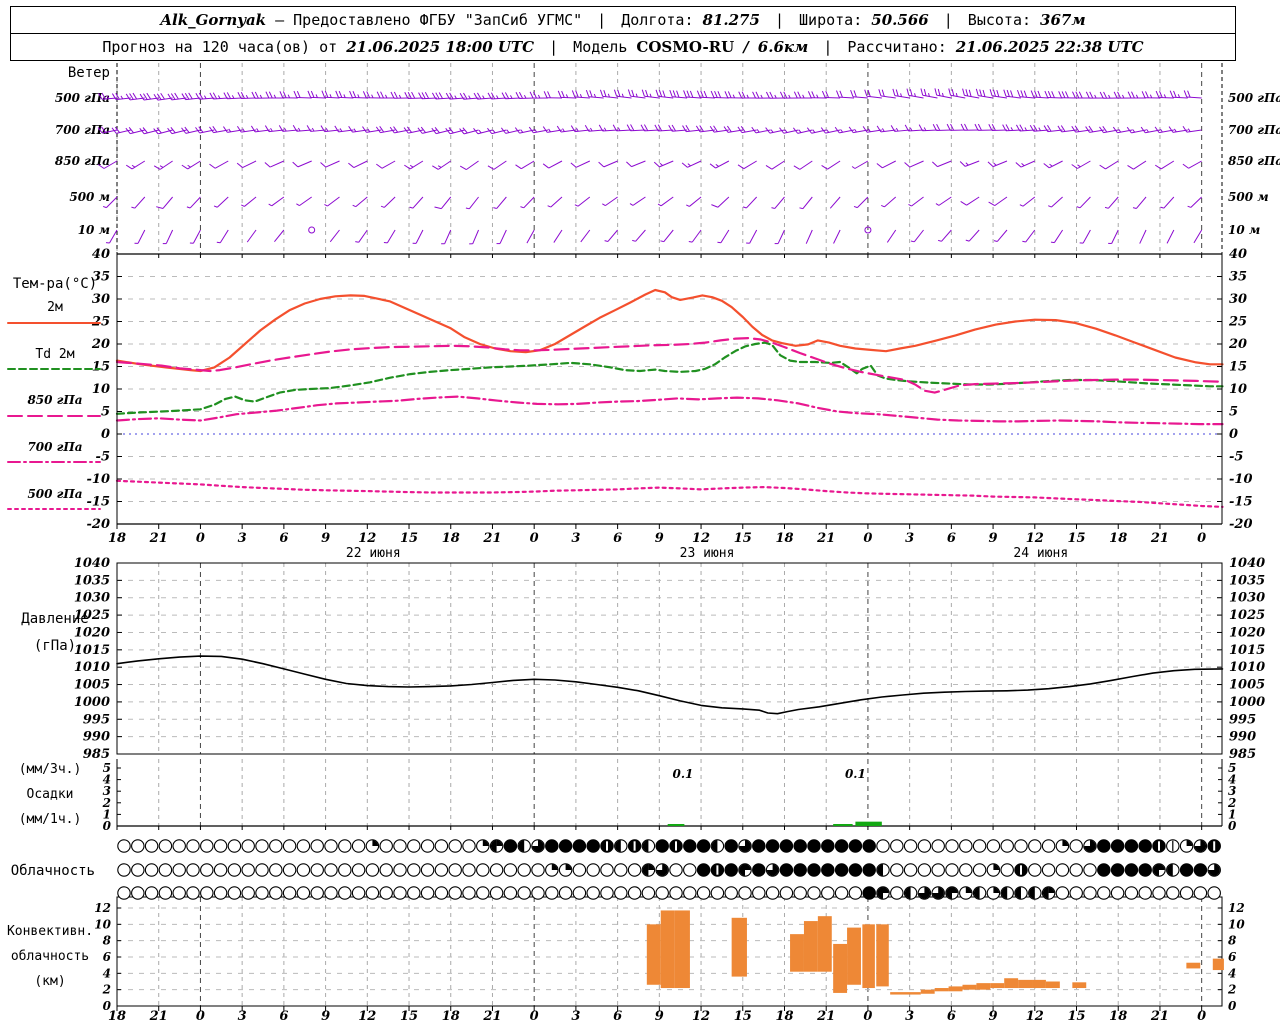 The image size is (1280, 1026). I want to click on precip-panel-label: Осадки, so click(50, 794).